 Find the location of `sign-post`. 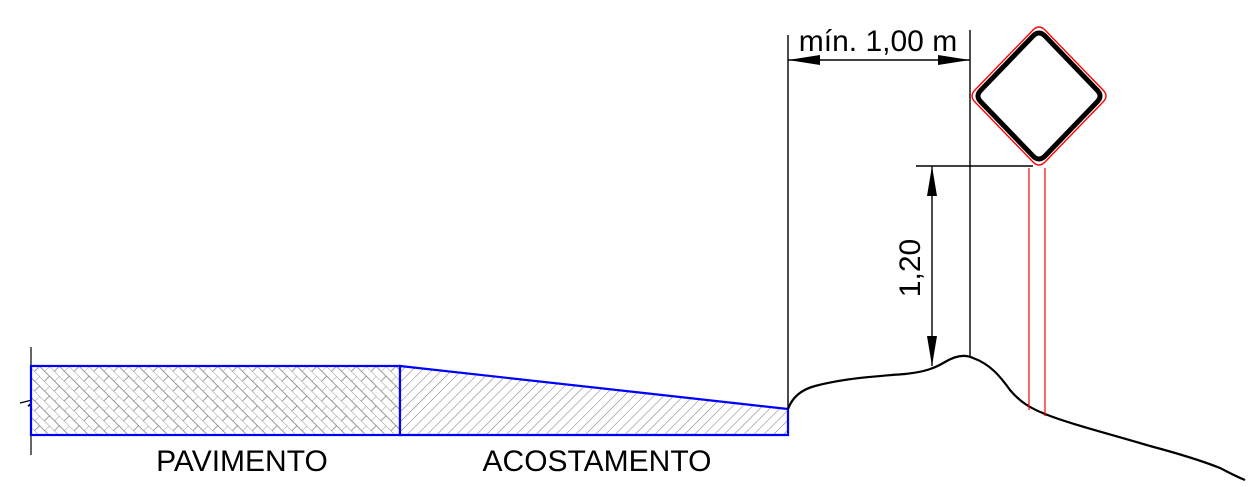

sign-post is located at coordinates (1037, 292).